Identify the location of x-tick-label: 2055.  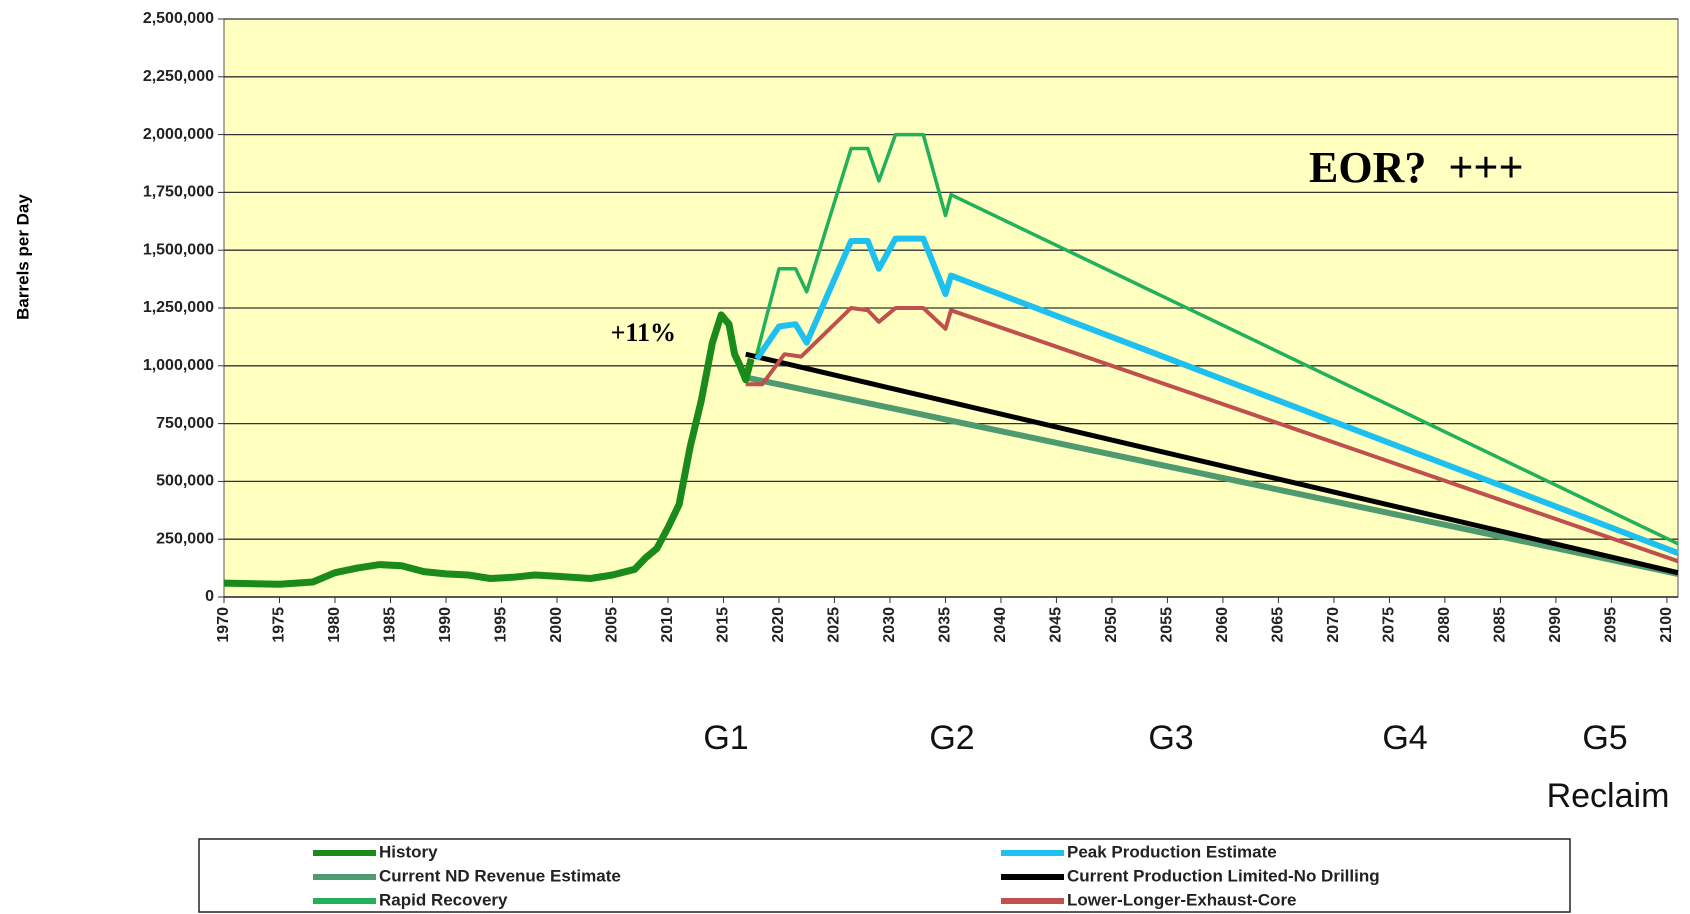
(1167, 625).